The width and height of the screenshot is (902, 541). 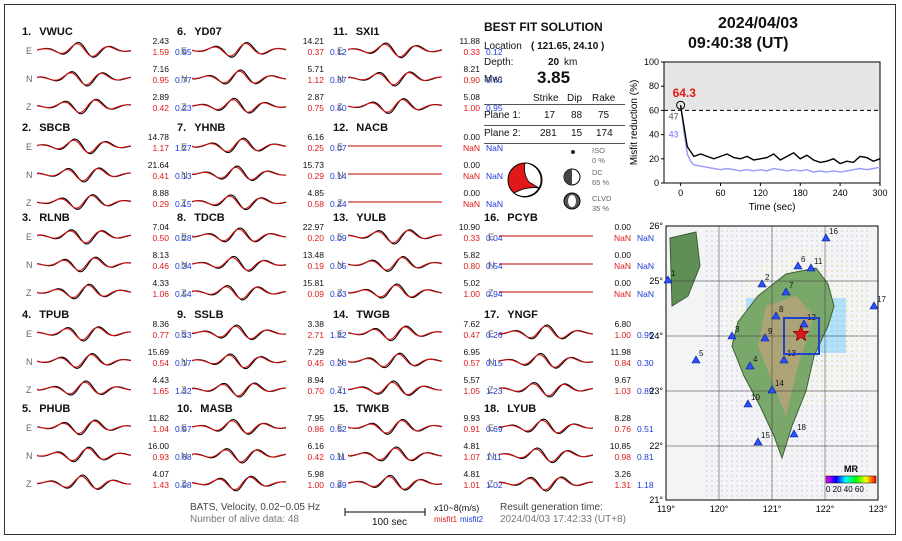 I want to click on misfit2-value: 0.77, so click(x=183, y=80).